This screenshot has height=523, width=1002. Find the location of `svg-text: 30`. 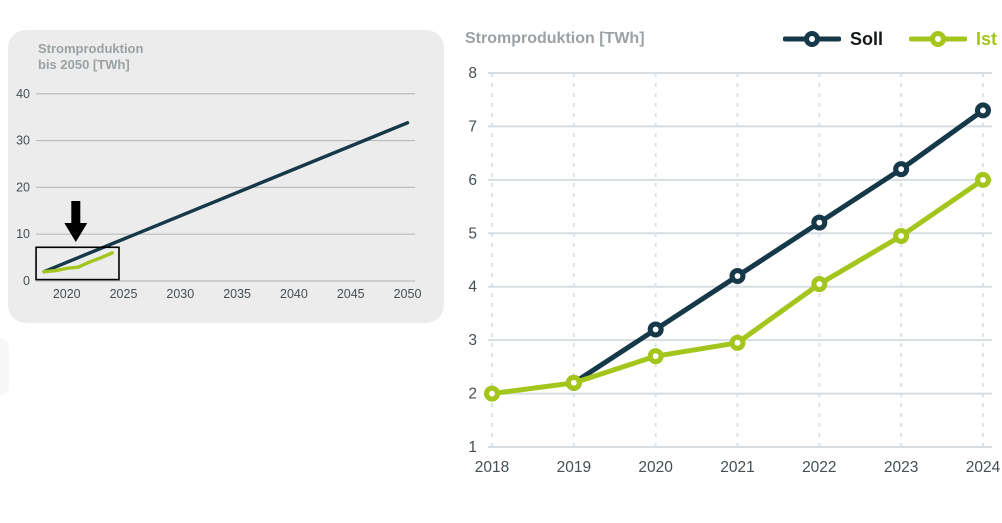

svg-text: 30 is located at coordinates (23, 141).